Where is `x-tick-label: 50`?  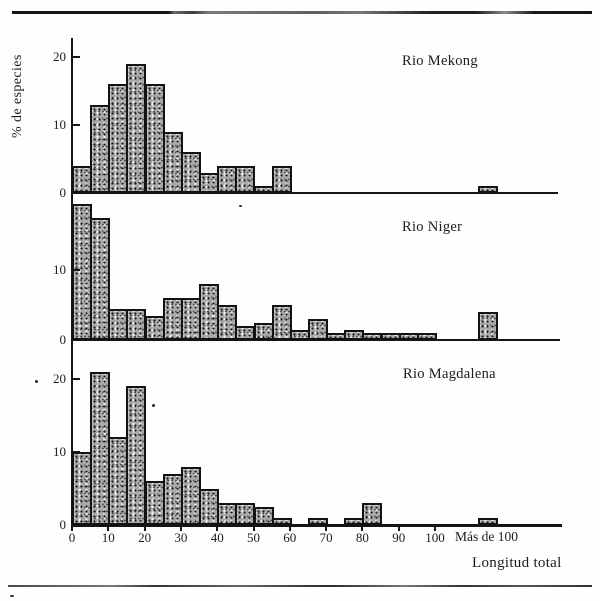 x-tick-label: 50 is located at coordinates (253, 537).